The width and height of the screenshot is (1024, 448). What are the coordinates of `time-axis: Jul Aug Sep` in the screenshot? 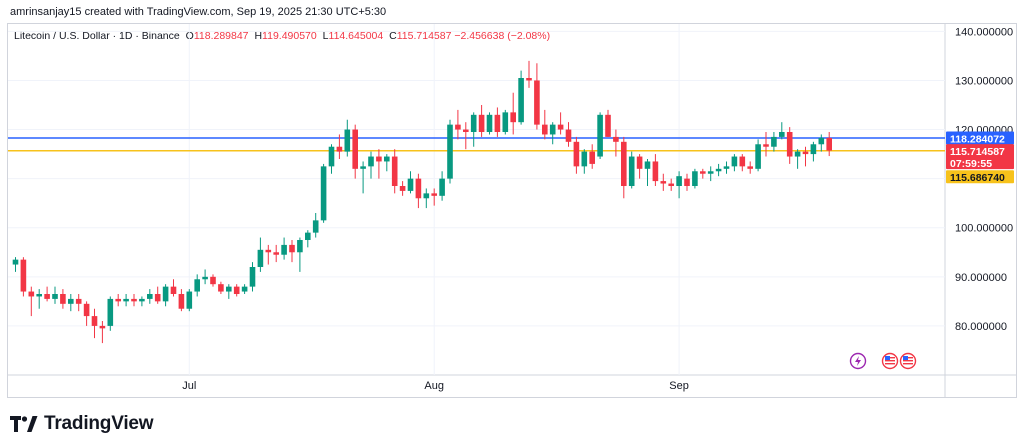 It's located at (435, 386).